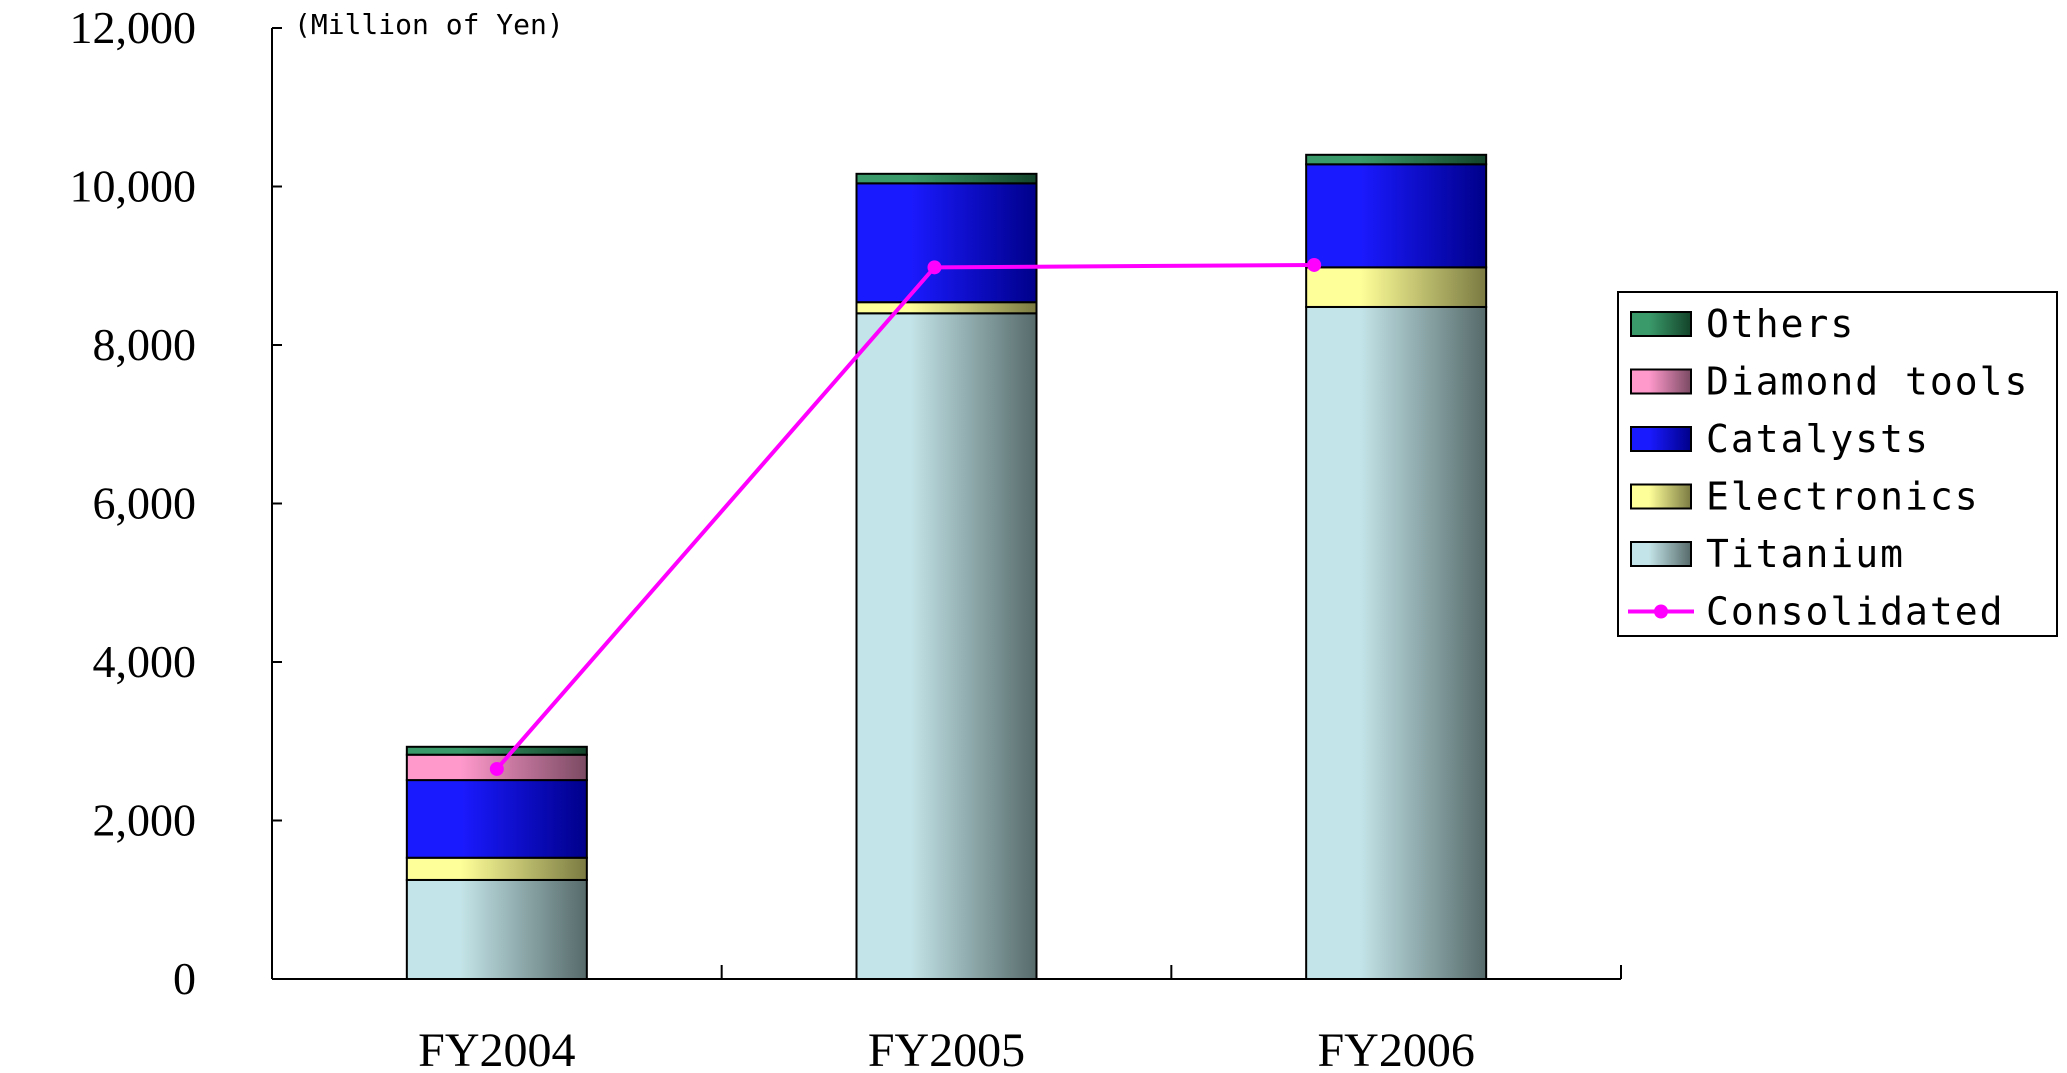 This screenshot has width=2067, height=1073. I want to click on bar-others-fy2006, so click(1396, 159).